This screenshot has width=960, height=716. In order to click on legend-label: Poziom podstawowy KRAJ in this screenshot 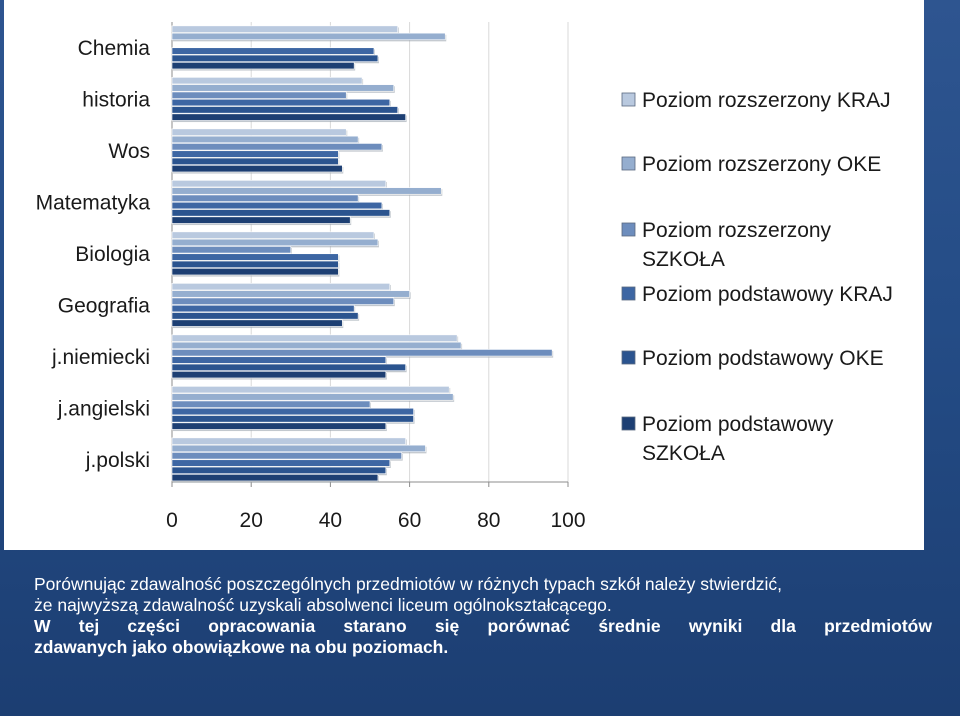, I will do `click(767, 294)`.